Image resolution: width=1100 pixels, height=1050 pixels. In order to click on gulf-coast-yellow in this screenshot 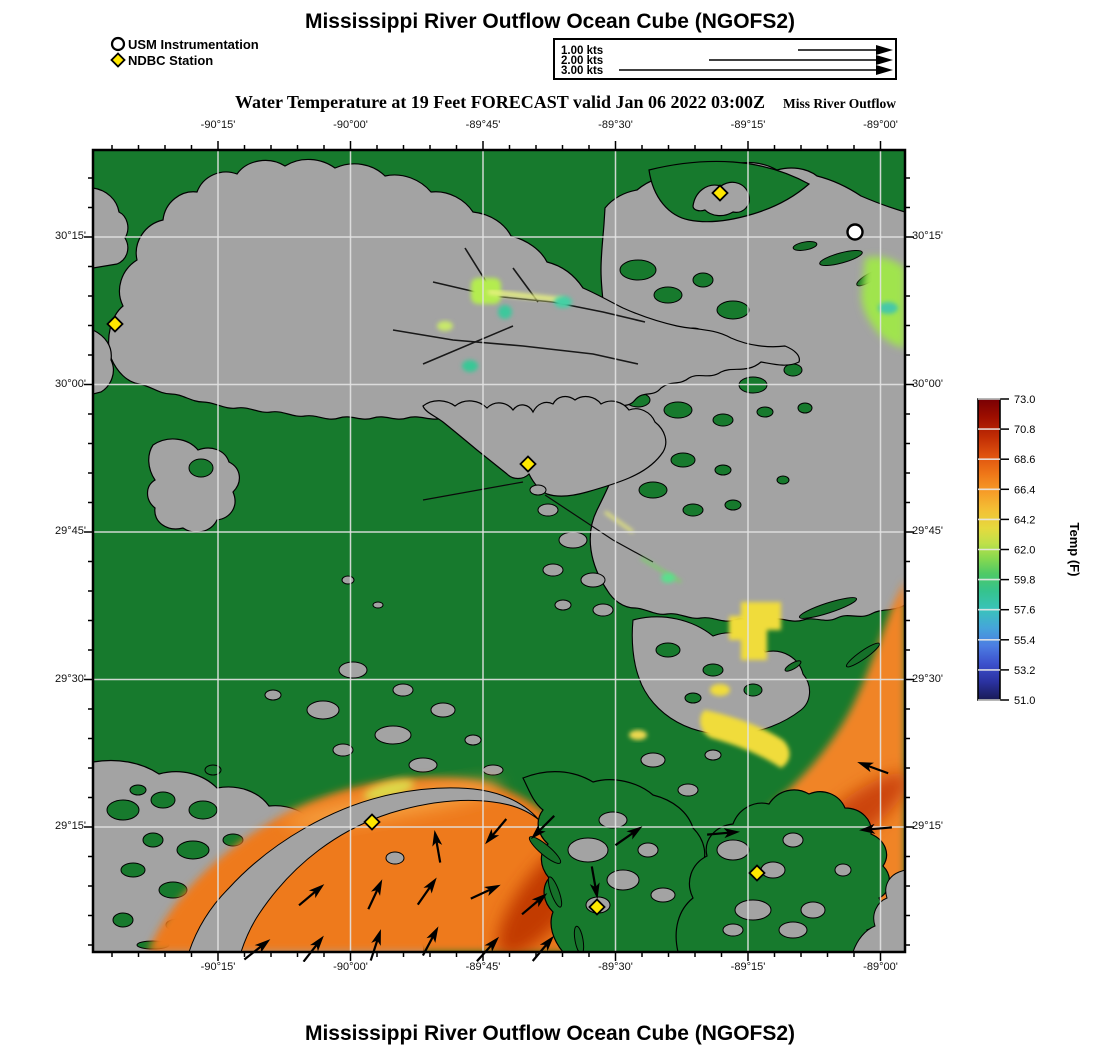, I will do `click(389, 790)`.